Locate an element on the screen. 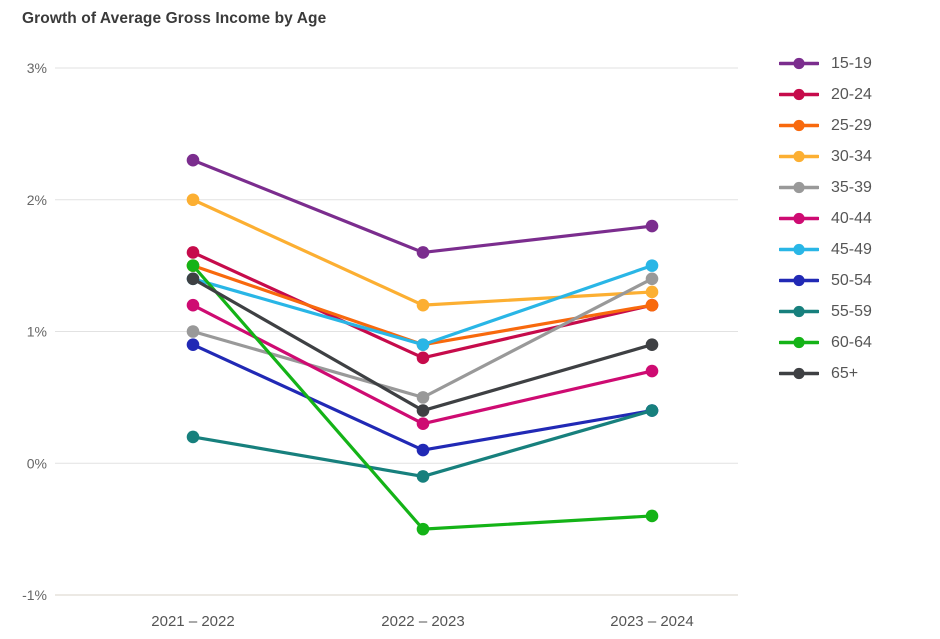 The height and width of the screenshot is (639, 940). y-axis-tick-label: -1% is located at coordinates (34, 595).